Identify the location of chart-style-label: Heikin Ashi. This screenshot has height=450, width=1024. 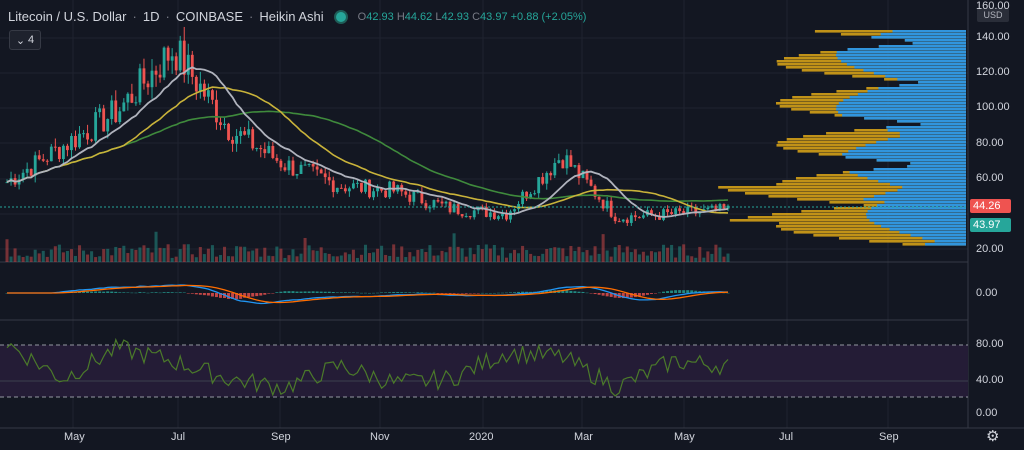
(291, 16).